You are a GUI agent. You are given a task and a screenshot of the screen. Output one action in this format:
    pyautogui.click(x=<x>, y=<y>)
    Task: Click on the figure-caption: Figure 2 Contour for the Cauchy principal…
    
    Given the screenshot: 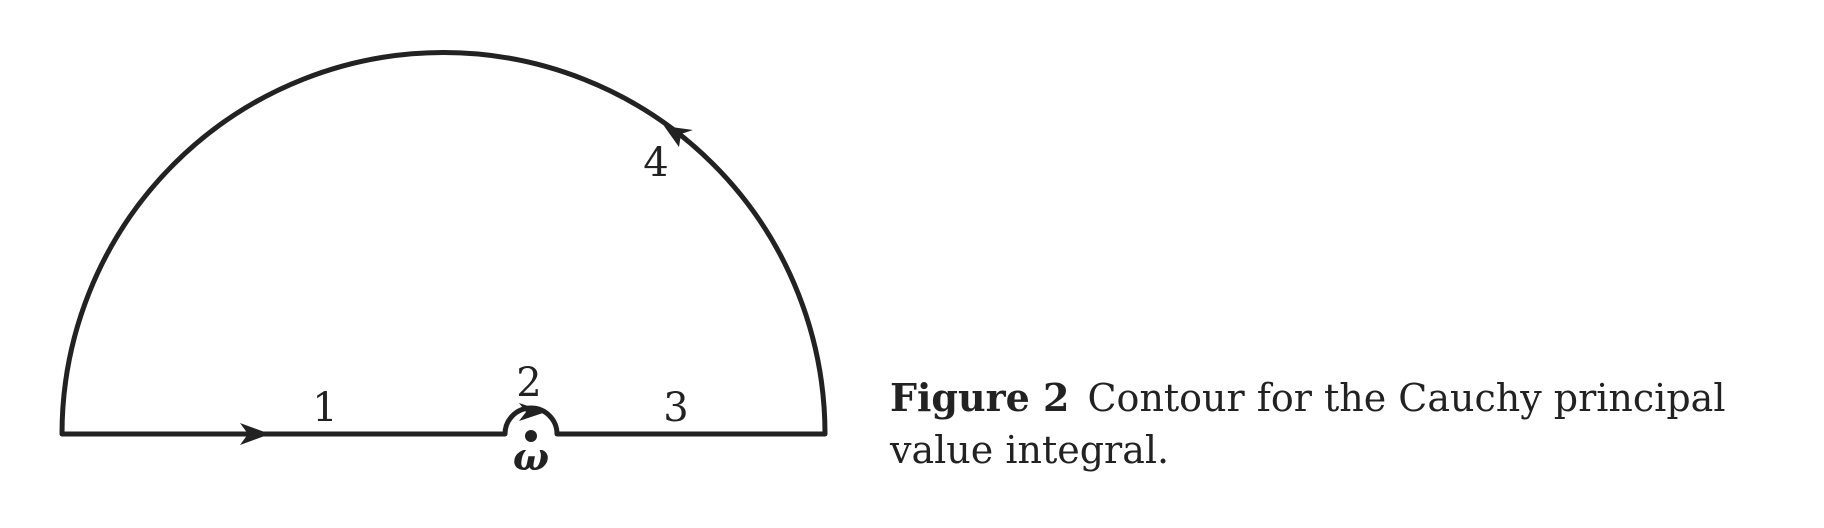 What is the action you would take?
    pyautogui.click(x=1355, y=424)
    